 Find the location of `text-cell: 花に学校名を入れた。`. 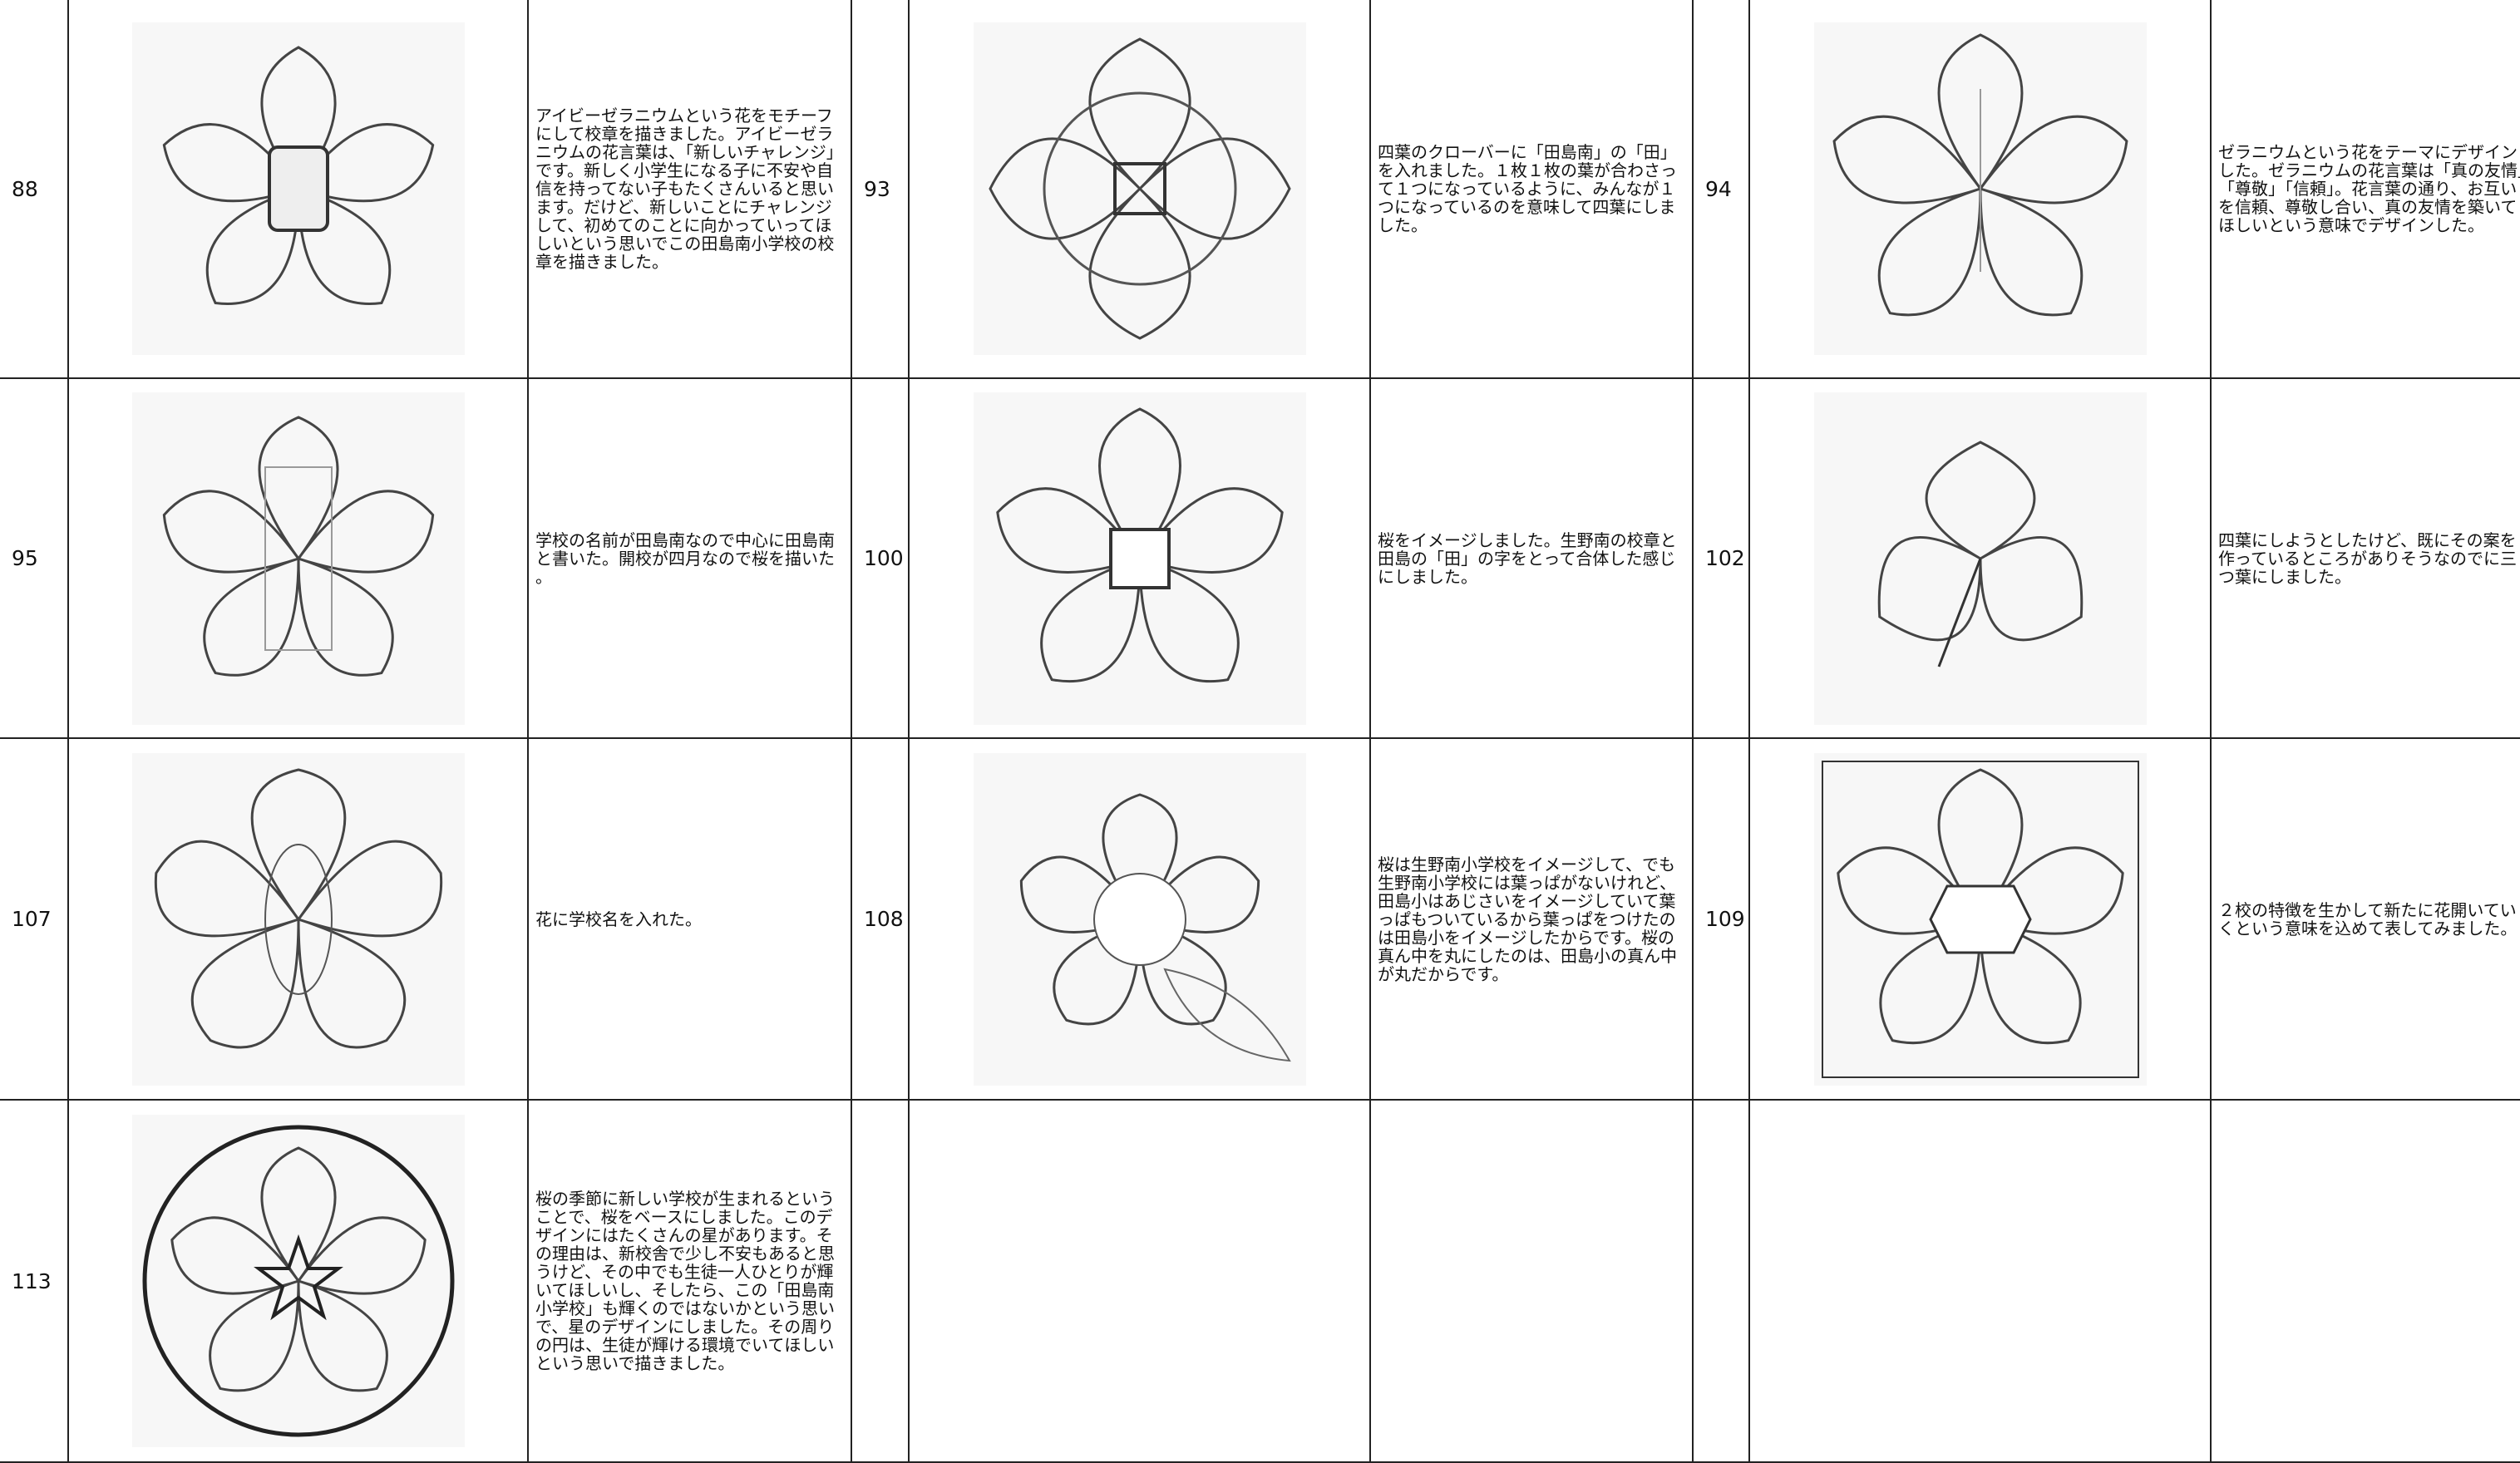

text-cell: 花に学校名を入れた。 is located at coordinates (690, 920).